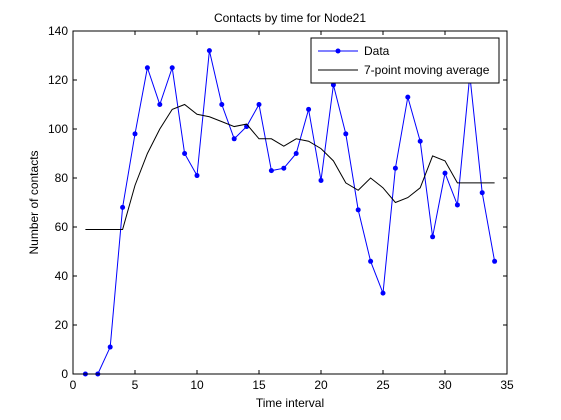 This screenshot has width=561, height=420. Describe the element at coordinates (135, 385) in the screenshot. I see `x-tick-label: 5` at that location.